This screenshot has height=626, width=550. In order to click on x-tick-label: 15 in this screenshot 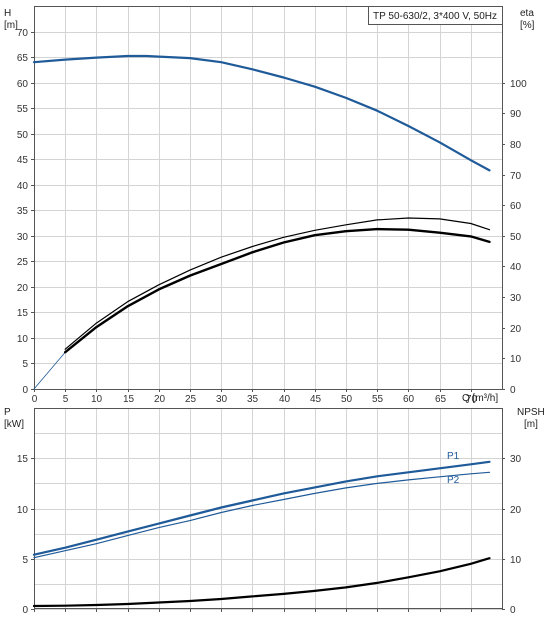, I will do `click(129, 399)`.